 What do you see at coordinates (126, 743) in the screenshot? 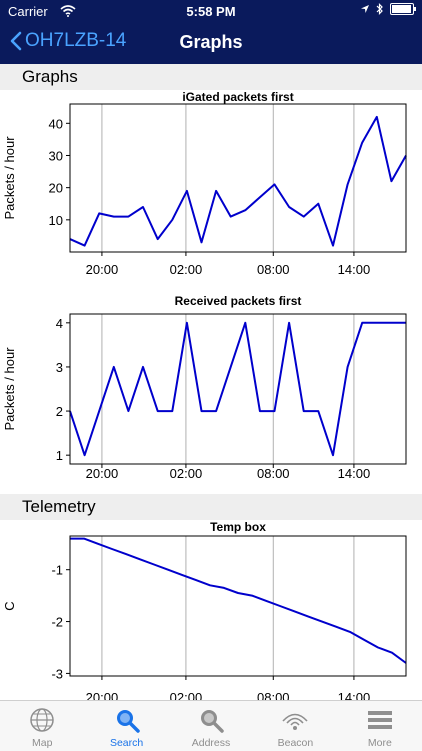
I see `tab-search-label: Search` at bounding box center [126, 743].